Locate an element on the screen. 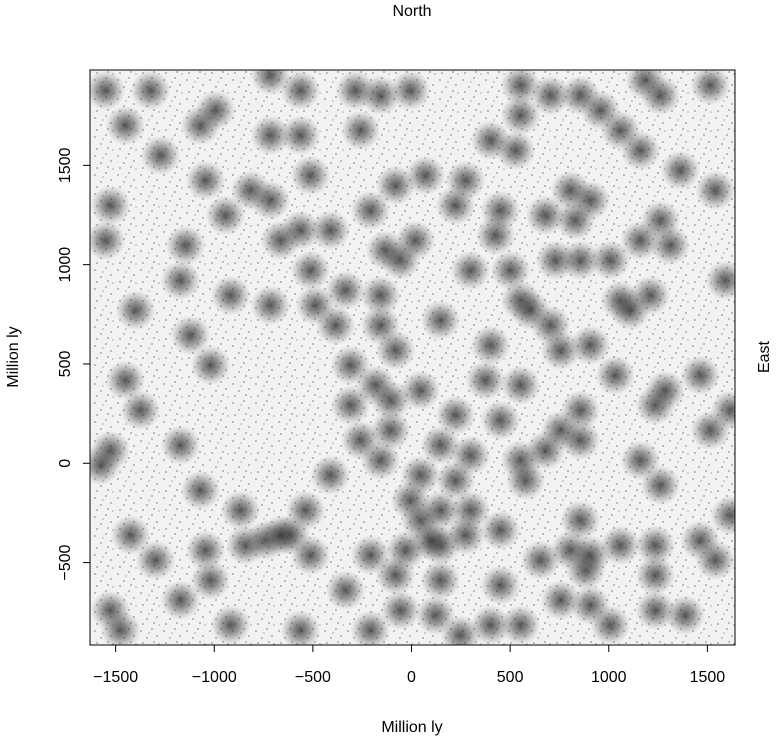  x-tick-label: 1500 is located at coordinates (708, 677).